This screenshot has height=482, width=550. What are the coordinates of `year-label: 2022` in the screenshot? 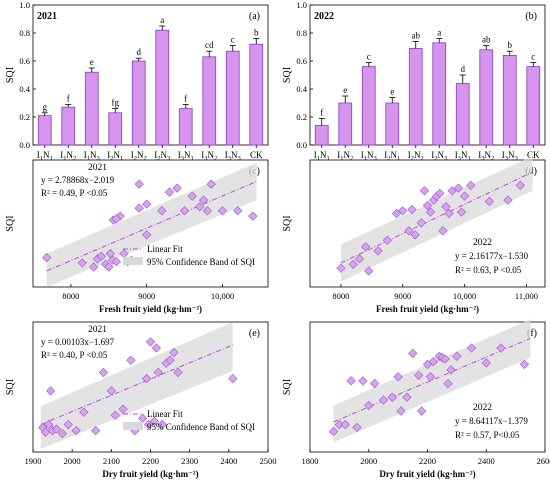 It's located at (482, 408).